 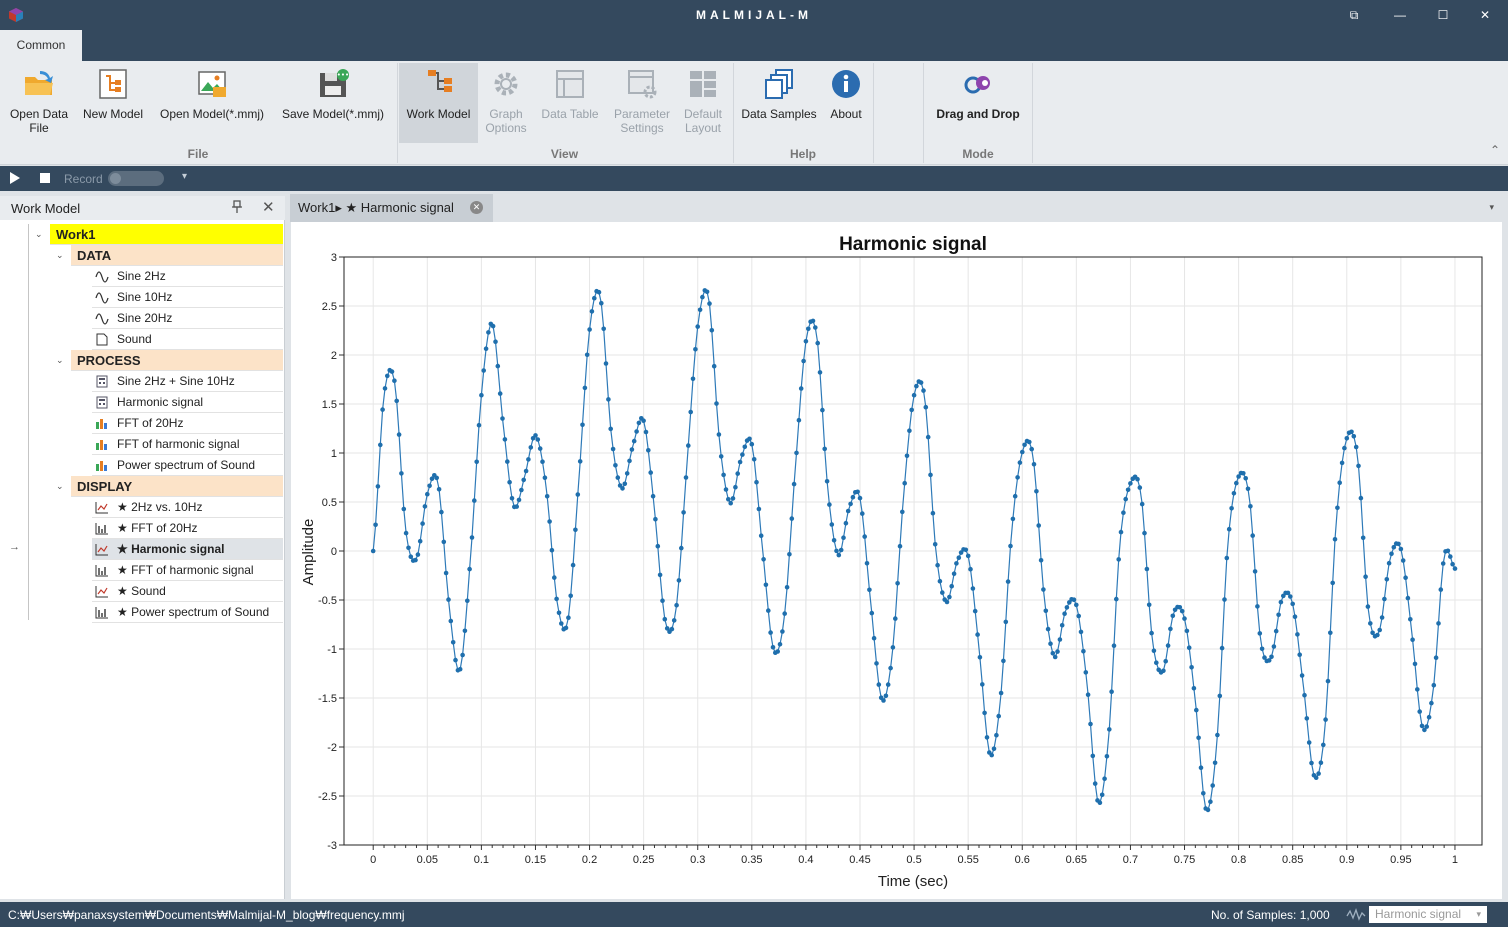 What do you see at coordinates (187, 402) in the screenshot?
I see `tree-item-process: Harmonic signal` at bounding box center [187, 402].